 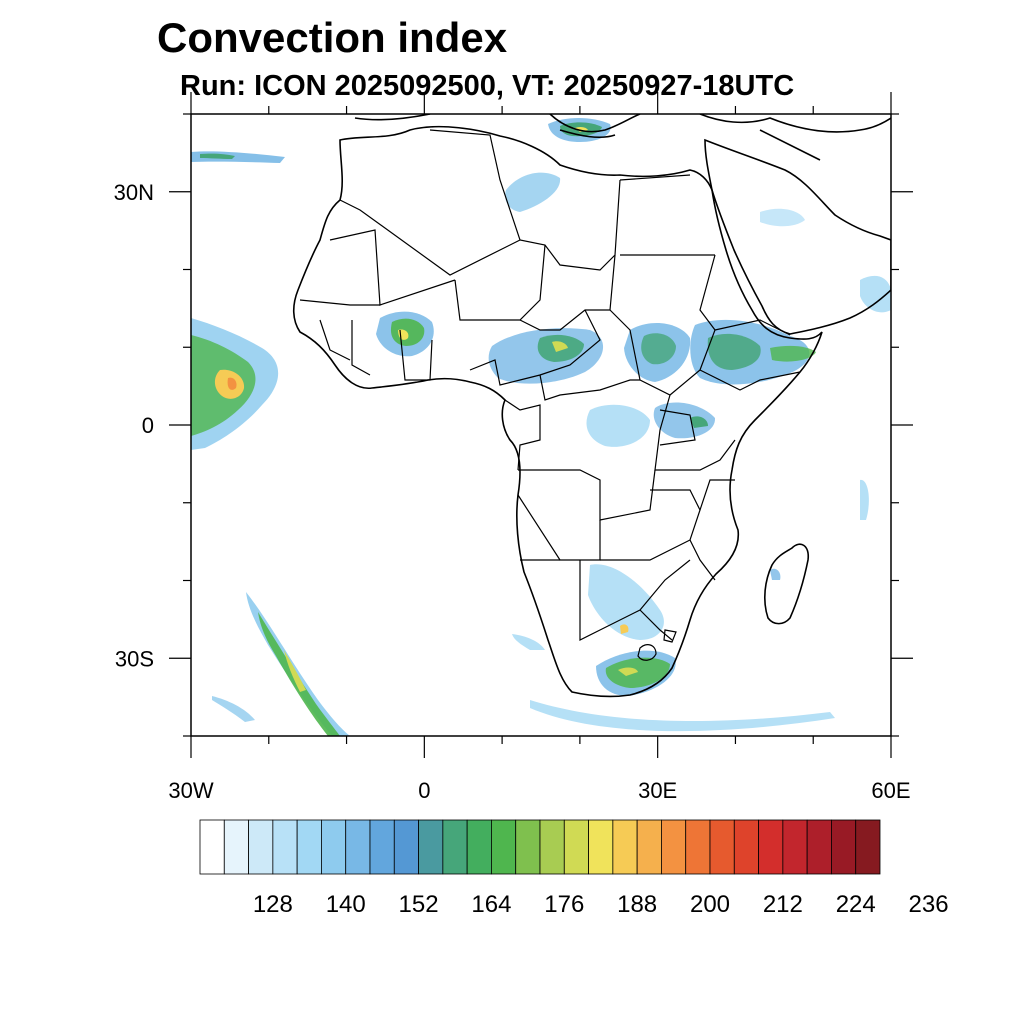 What do you see at coordinates (657, 790) in the screenshot?
I see `lon-tick-label: 30E` at bounding box center [657, 790].